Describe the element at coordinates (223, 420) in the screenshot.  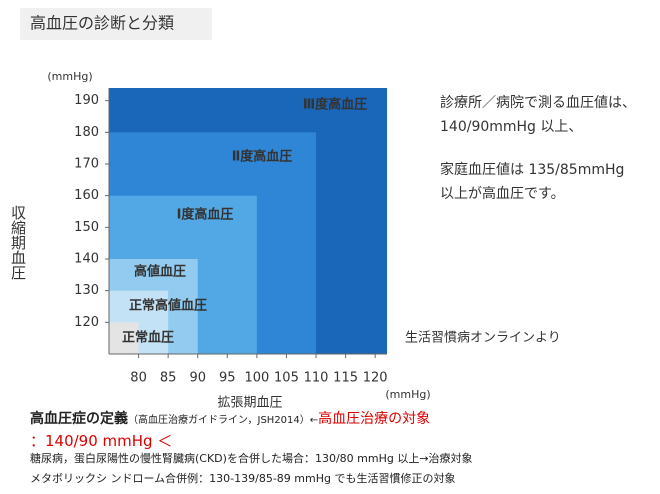
I see `definition-sub: （高血圧治療ガイドライン，JSH2014）←` at that location.